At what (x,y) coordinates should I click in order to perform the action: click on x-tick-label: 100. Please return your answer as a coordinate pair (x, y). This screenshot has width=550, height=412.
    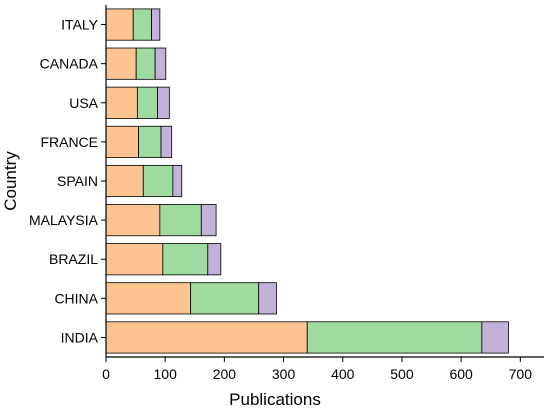
    Looking at the image, I should click on (166, 374).